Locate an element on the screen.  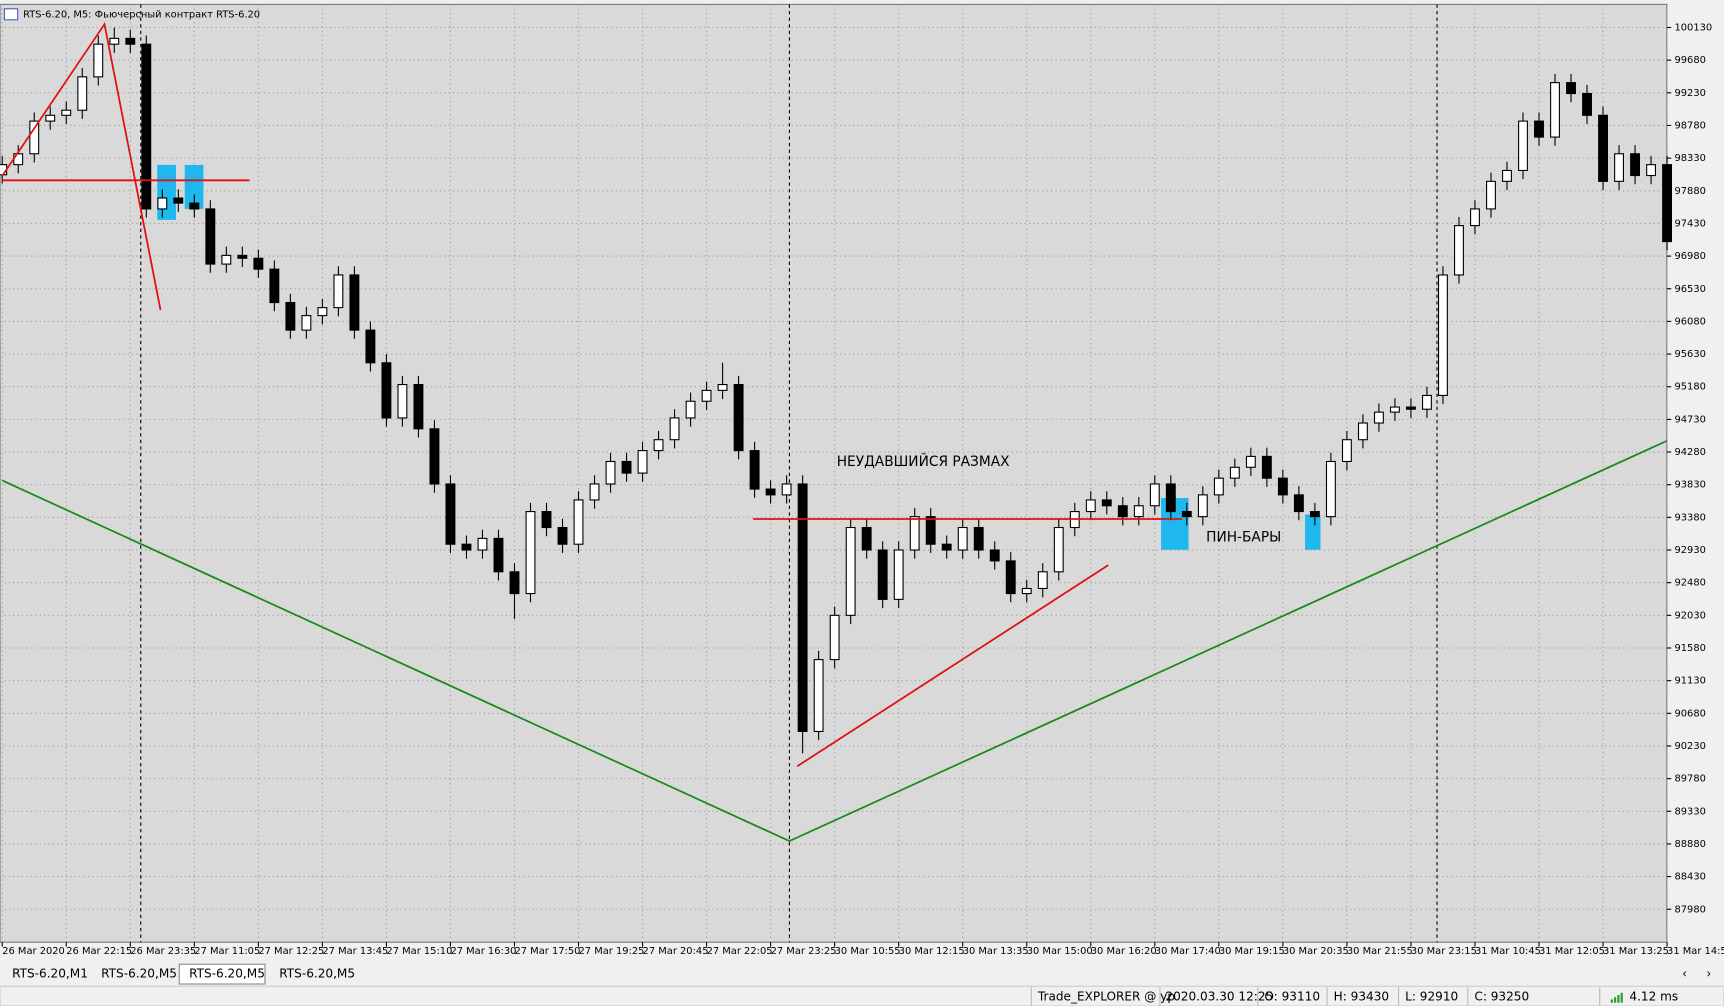
x-tick-label: 27 Mar 23:25 is located at coordinates (804, 951).